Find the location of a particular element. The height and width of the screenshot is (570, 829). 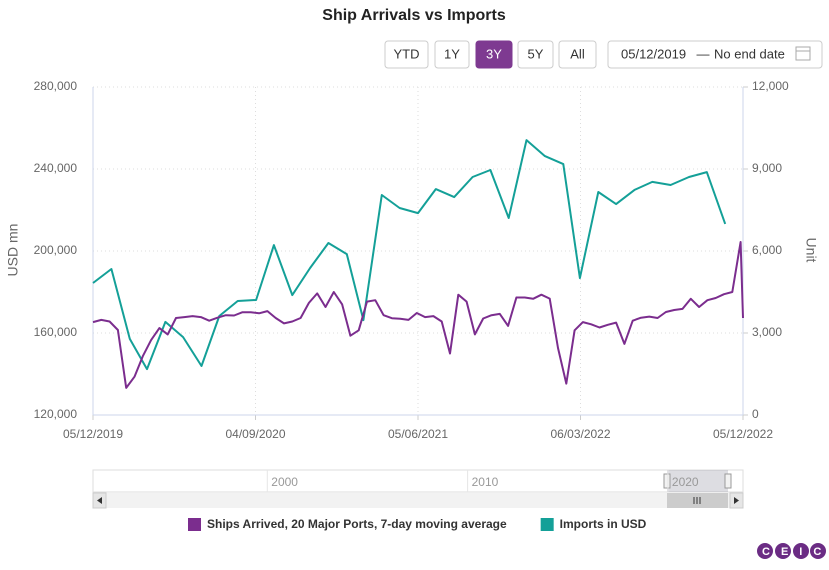

range-button-label: 5Y is located at coordinates (536, 53).